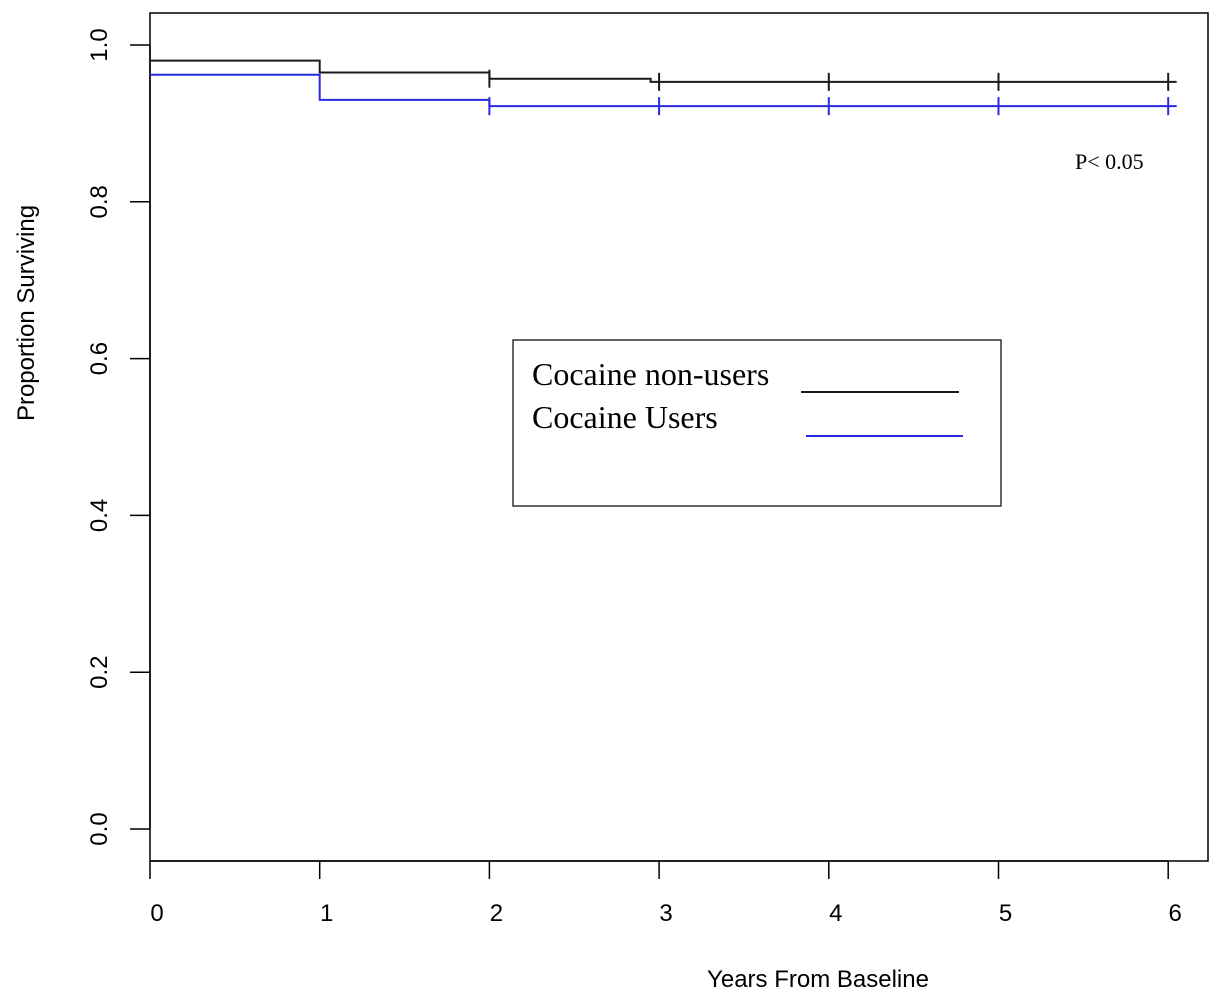  I want to click on x-tick-label: 4, so click(835, 913).